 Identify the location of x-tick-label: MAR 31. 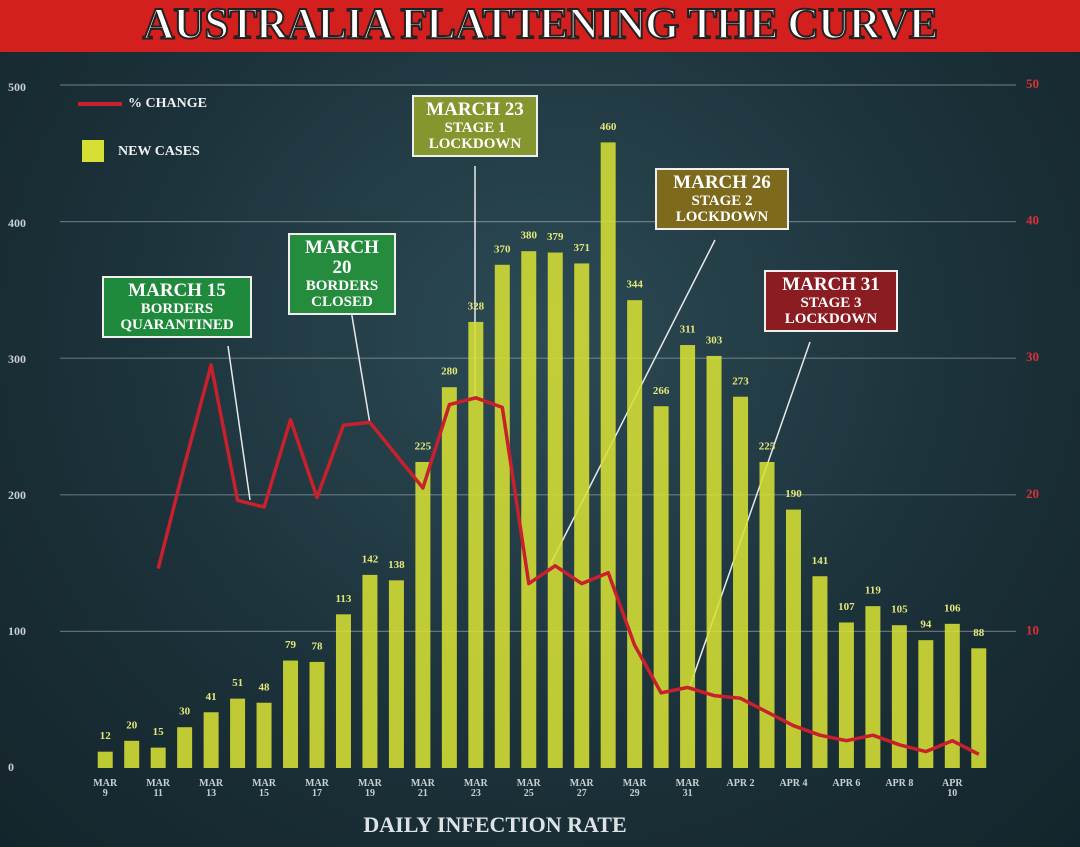
(687, 788).